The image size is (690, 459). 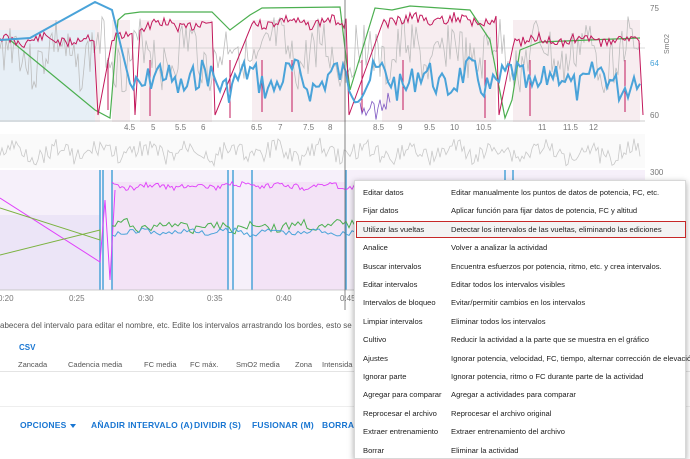 What do you see at coordinates (283, 425) in the screenshot?
I see `merge-button: FUSIONAR (M)` at bounding box center [283, 425].